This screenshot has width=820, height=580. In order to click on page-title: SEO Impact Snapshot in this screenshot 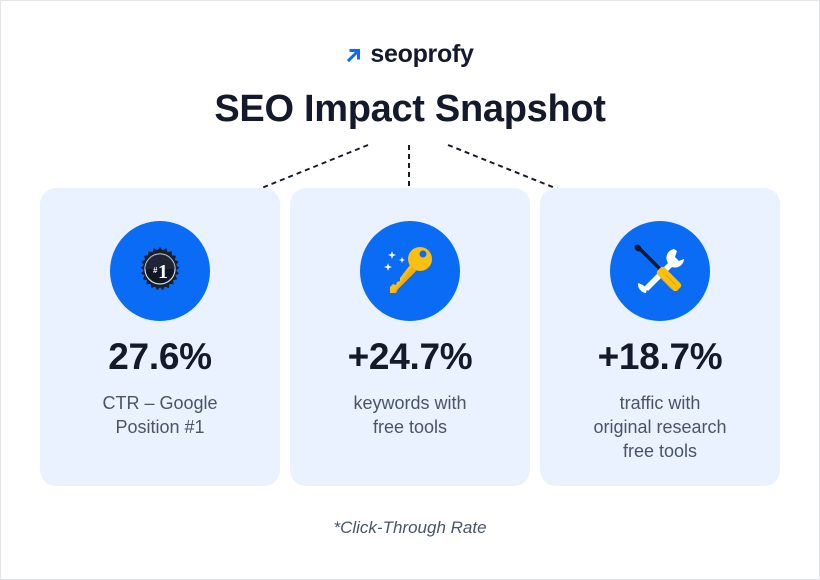, I will do `click(410, 109)`.